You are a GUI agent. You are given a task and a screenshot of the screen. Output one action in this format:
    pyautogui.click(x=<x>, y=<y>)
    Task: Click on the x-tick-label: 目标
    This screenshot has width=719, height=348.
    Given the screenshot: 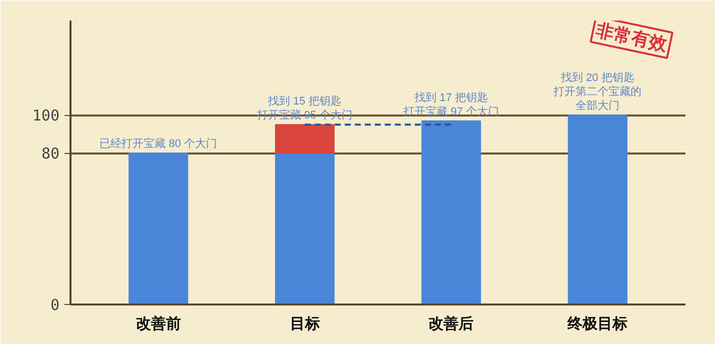 What is the action you would take?
    pyautogui.click(x=305, y=324)
    